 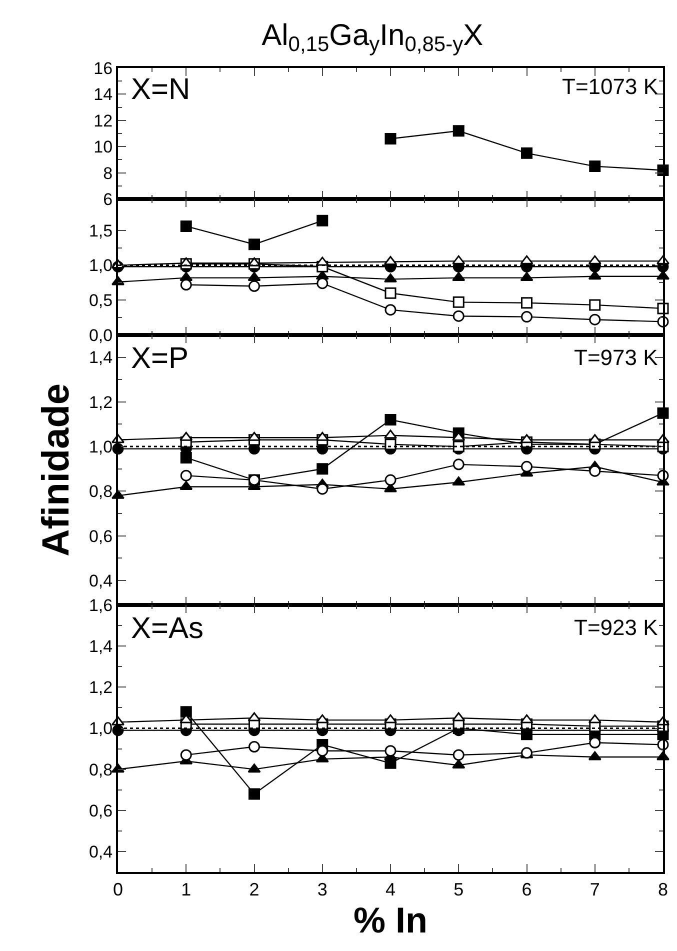 I want to click on chart-title: Al$_{0,15}$Ga$_{y}$In$_{0,85-y}$X, so click(x=373, y=37).